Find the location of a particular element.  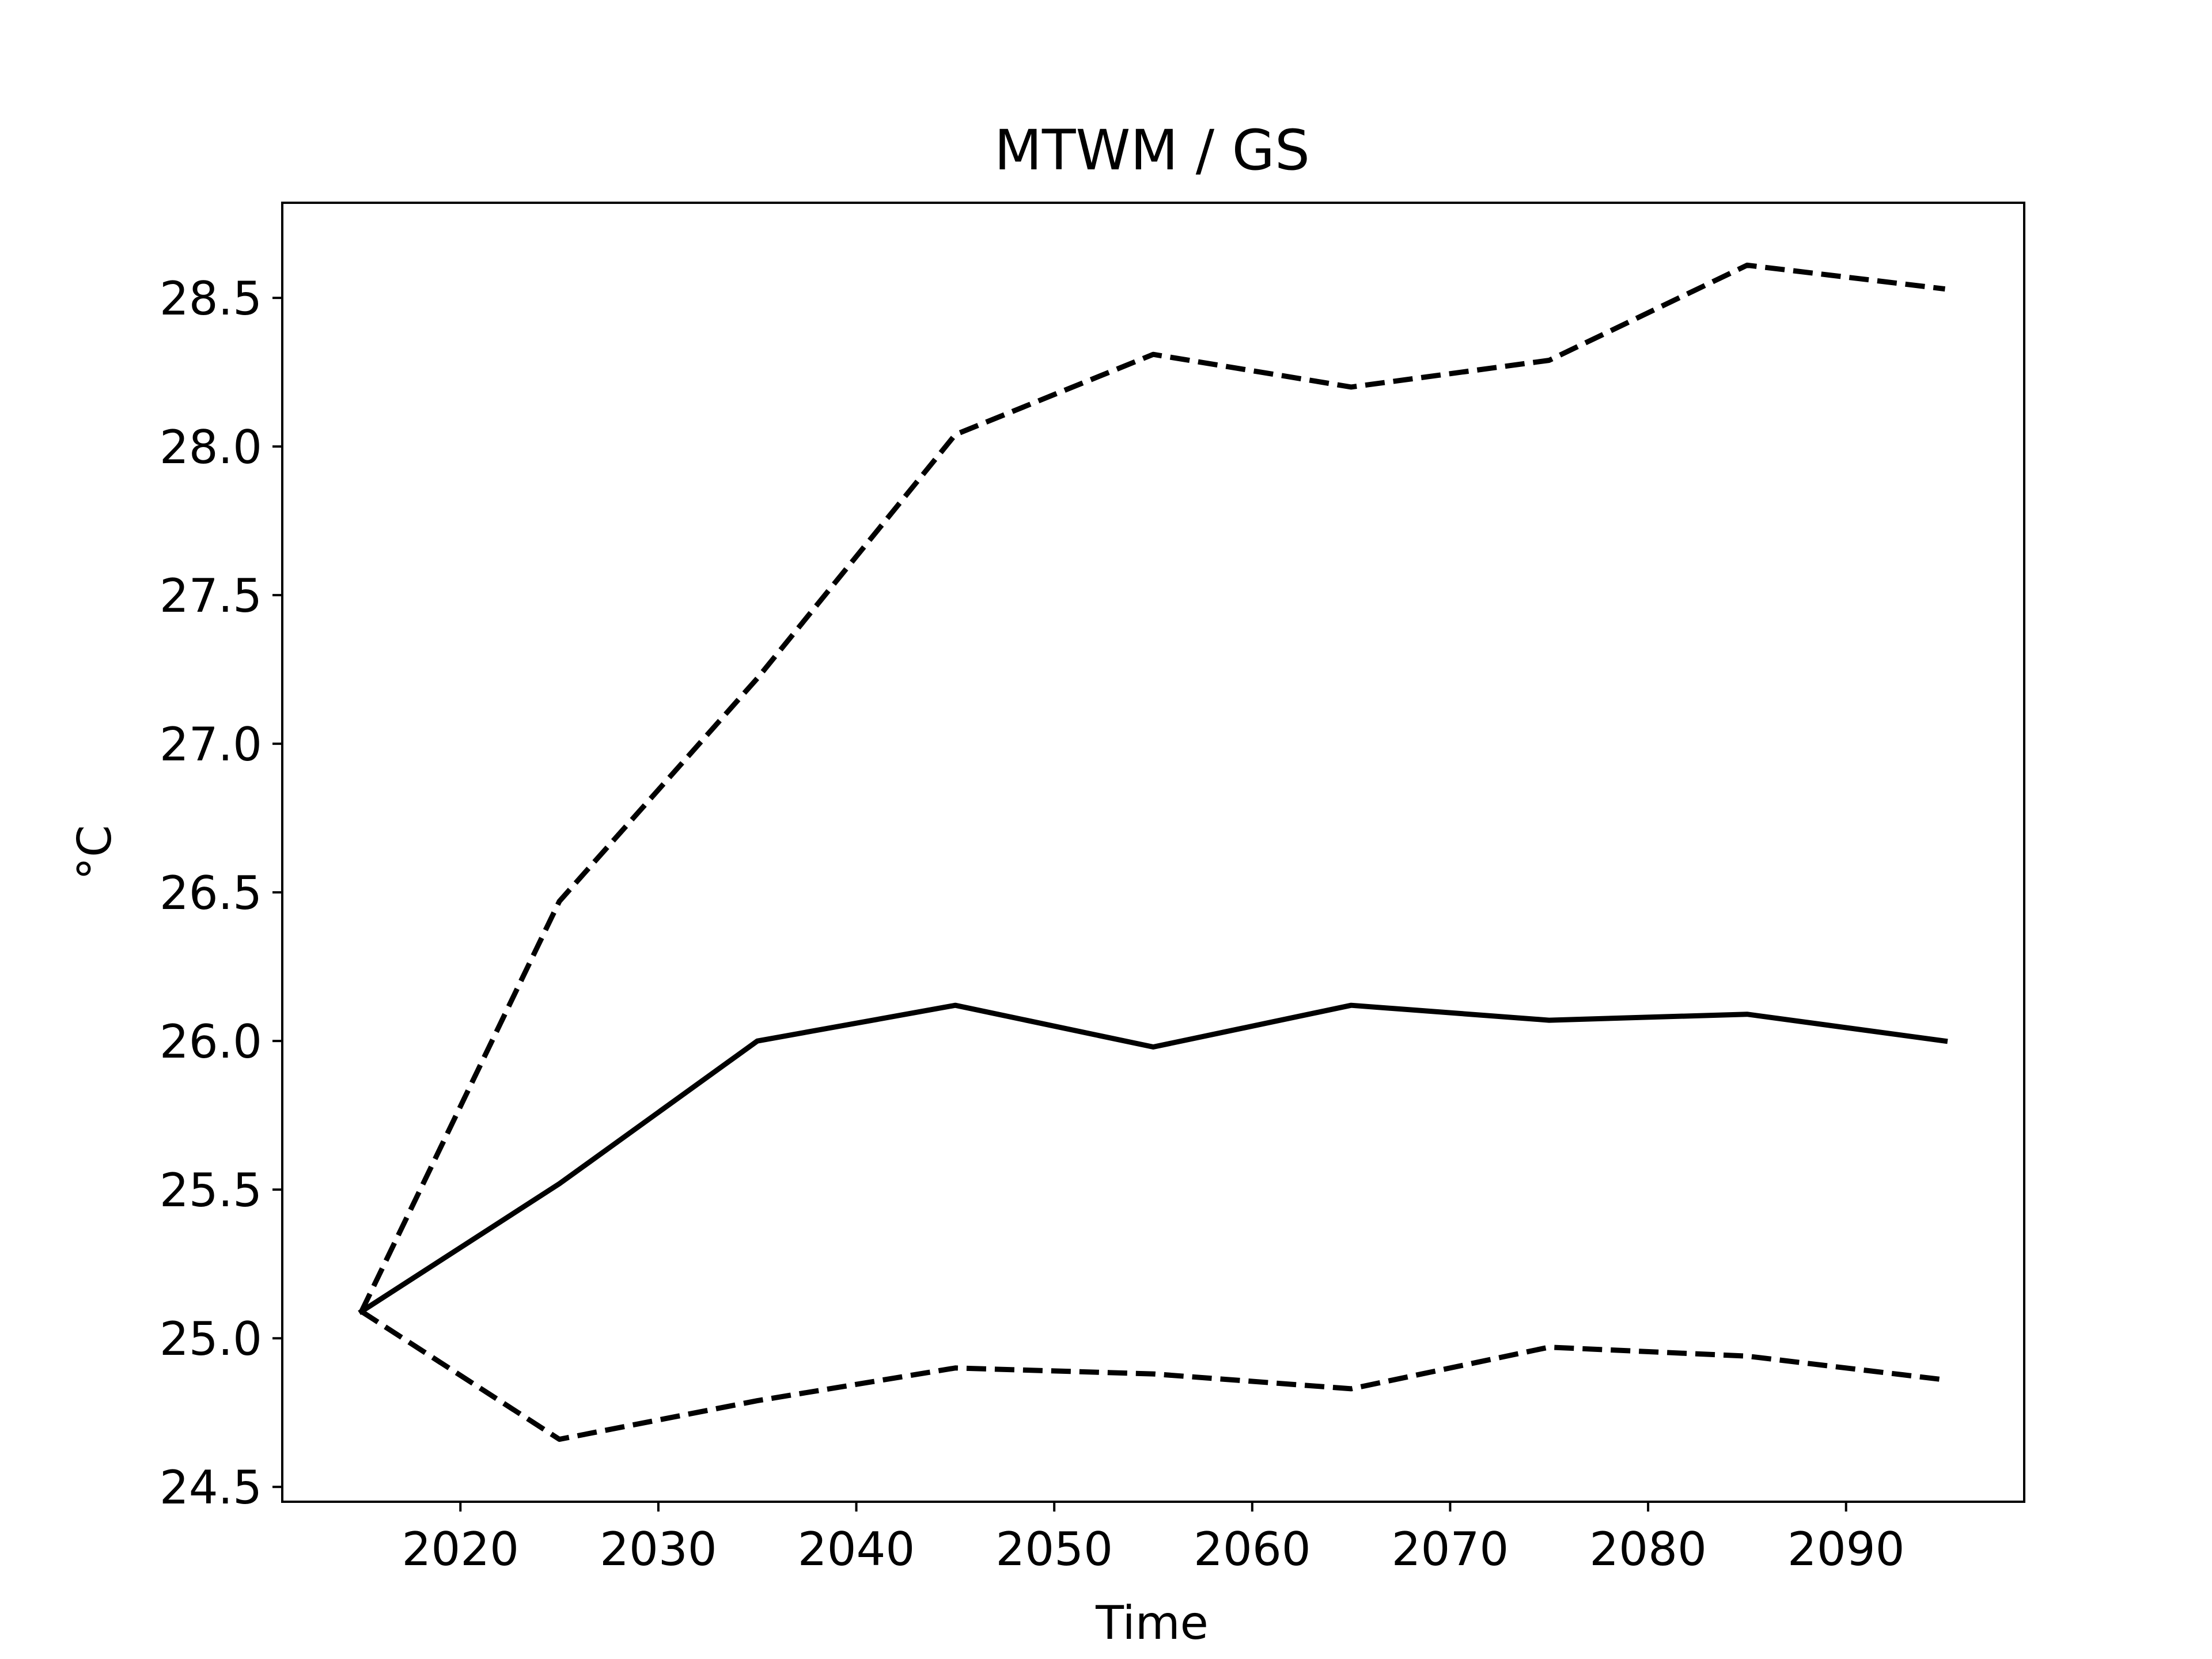

y-axis-ticks: 24.5 25.0 25.5 26.0 26.5 27.0 27.5 28.0 28.5 is located at coordinates (221, 893).